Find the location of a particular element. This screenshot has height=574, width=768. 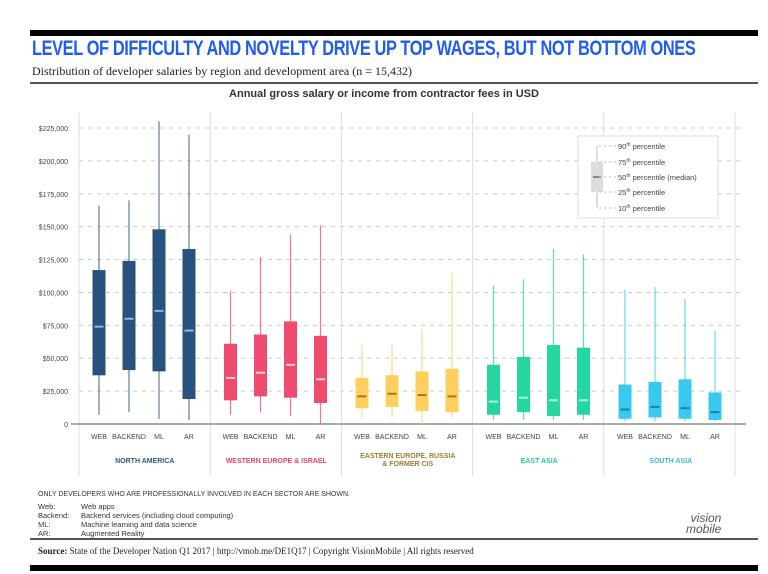

region-label: SOUTH ASIA is located at coordinates (670, 461).